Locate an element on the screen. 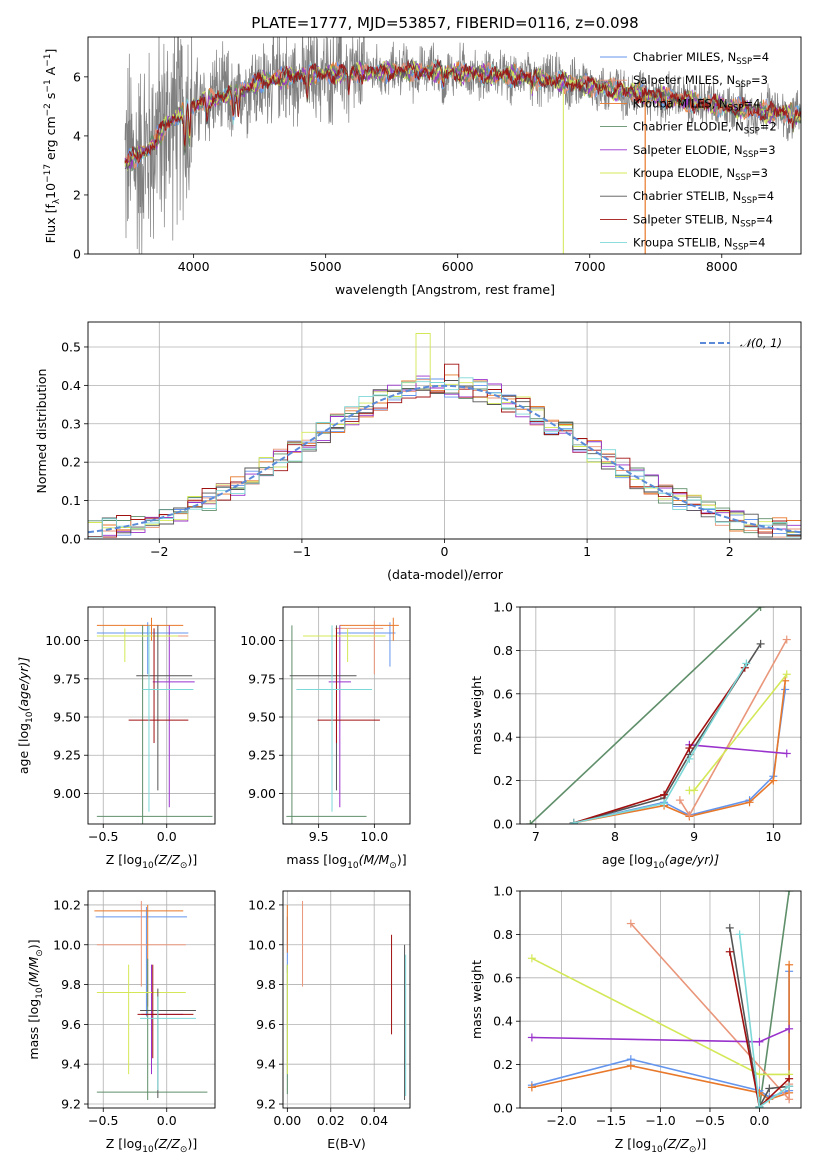 This screenshot has height=1170, width=819. x-tick-label: 0 is located at coordinates (445, 551).